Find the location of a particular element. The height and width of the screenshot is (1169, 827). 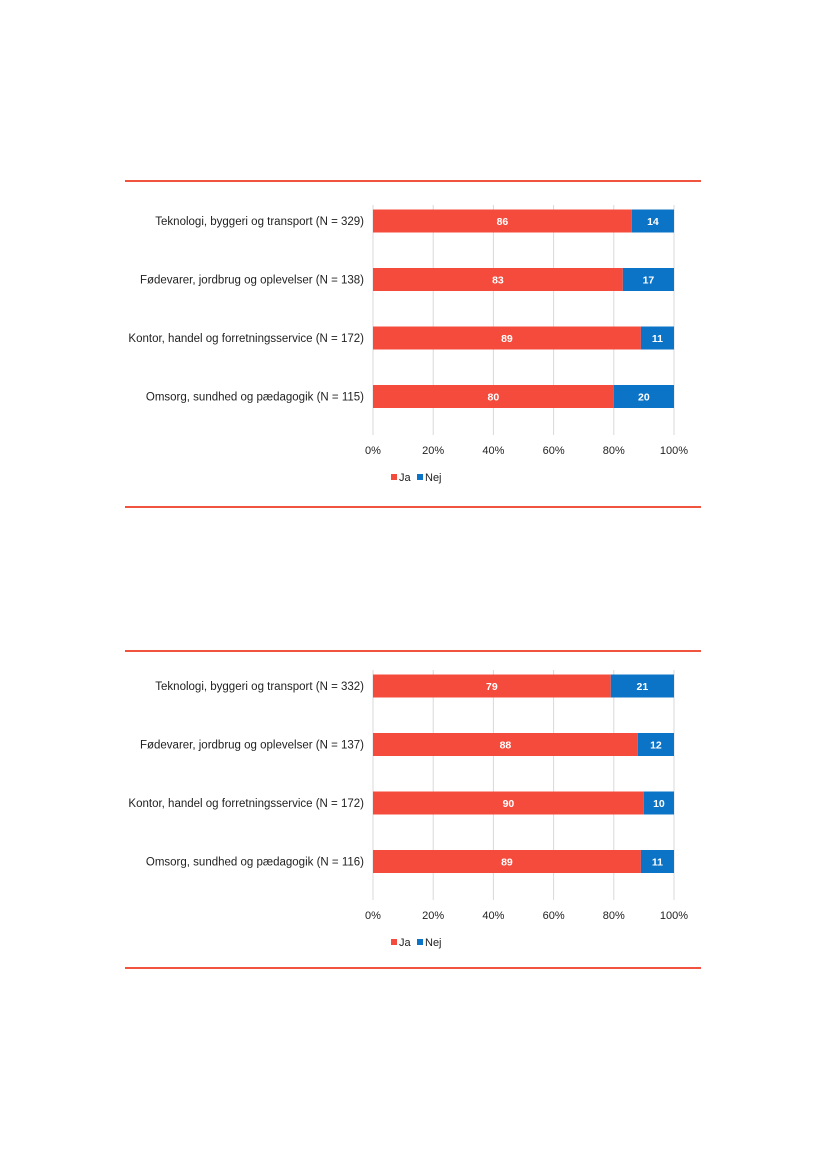

bar-value-label: 12 is located at coordinates (656, 746).